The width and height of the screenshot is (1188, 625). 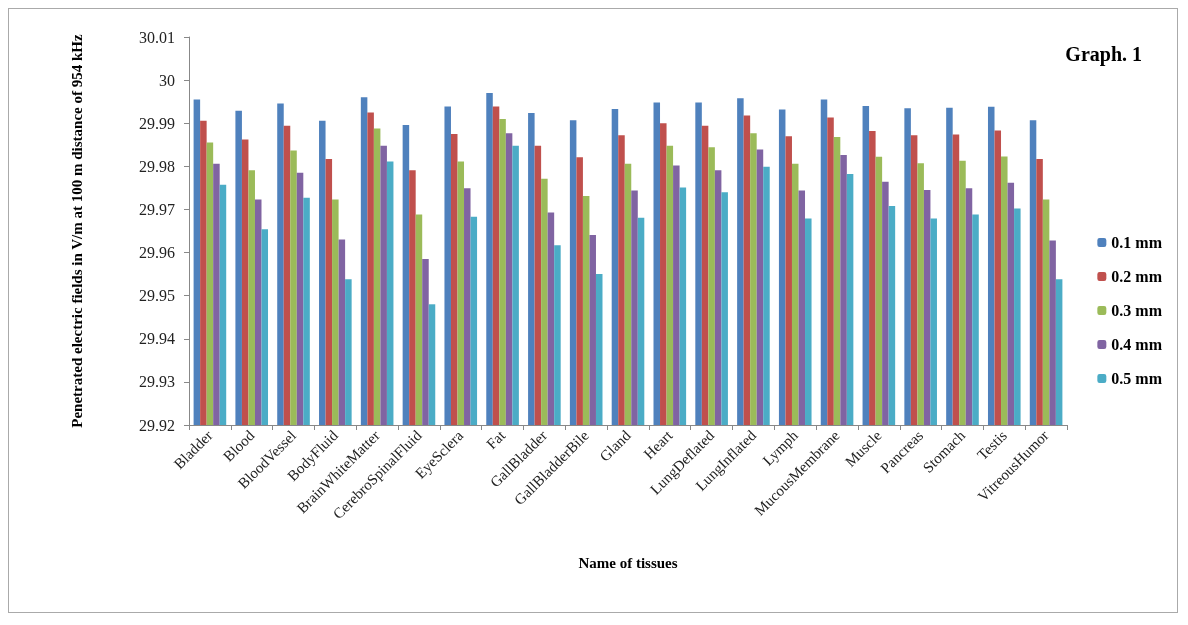 I want to click on legend-label: 0.3 mm, so click(x=1137, y=310).